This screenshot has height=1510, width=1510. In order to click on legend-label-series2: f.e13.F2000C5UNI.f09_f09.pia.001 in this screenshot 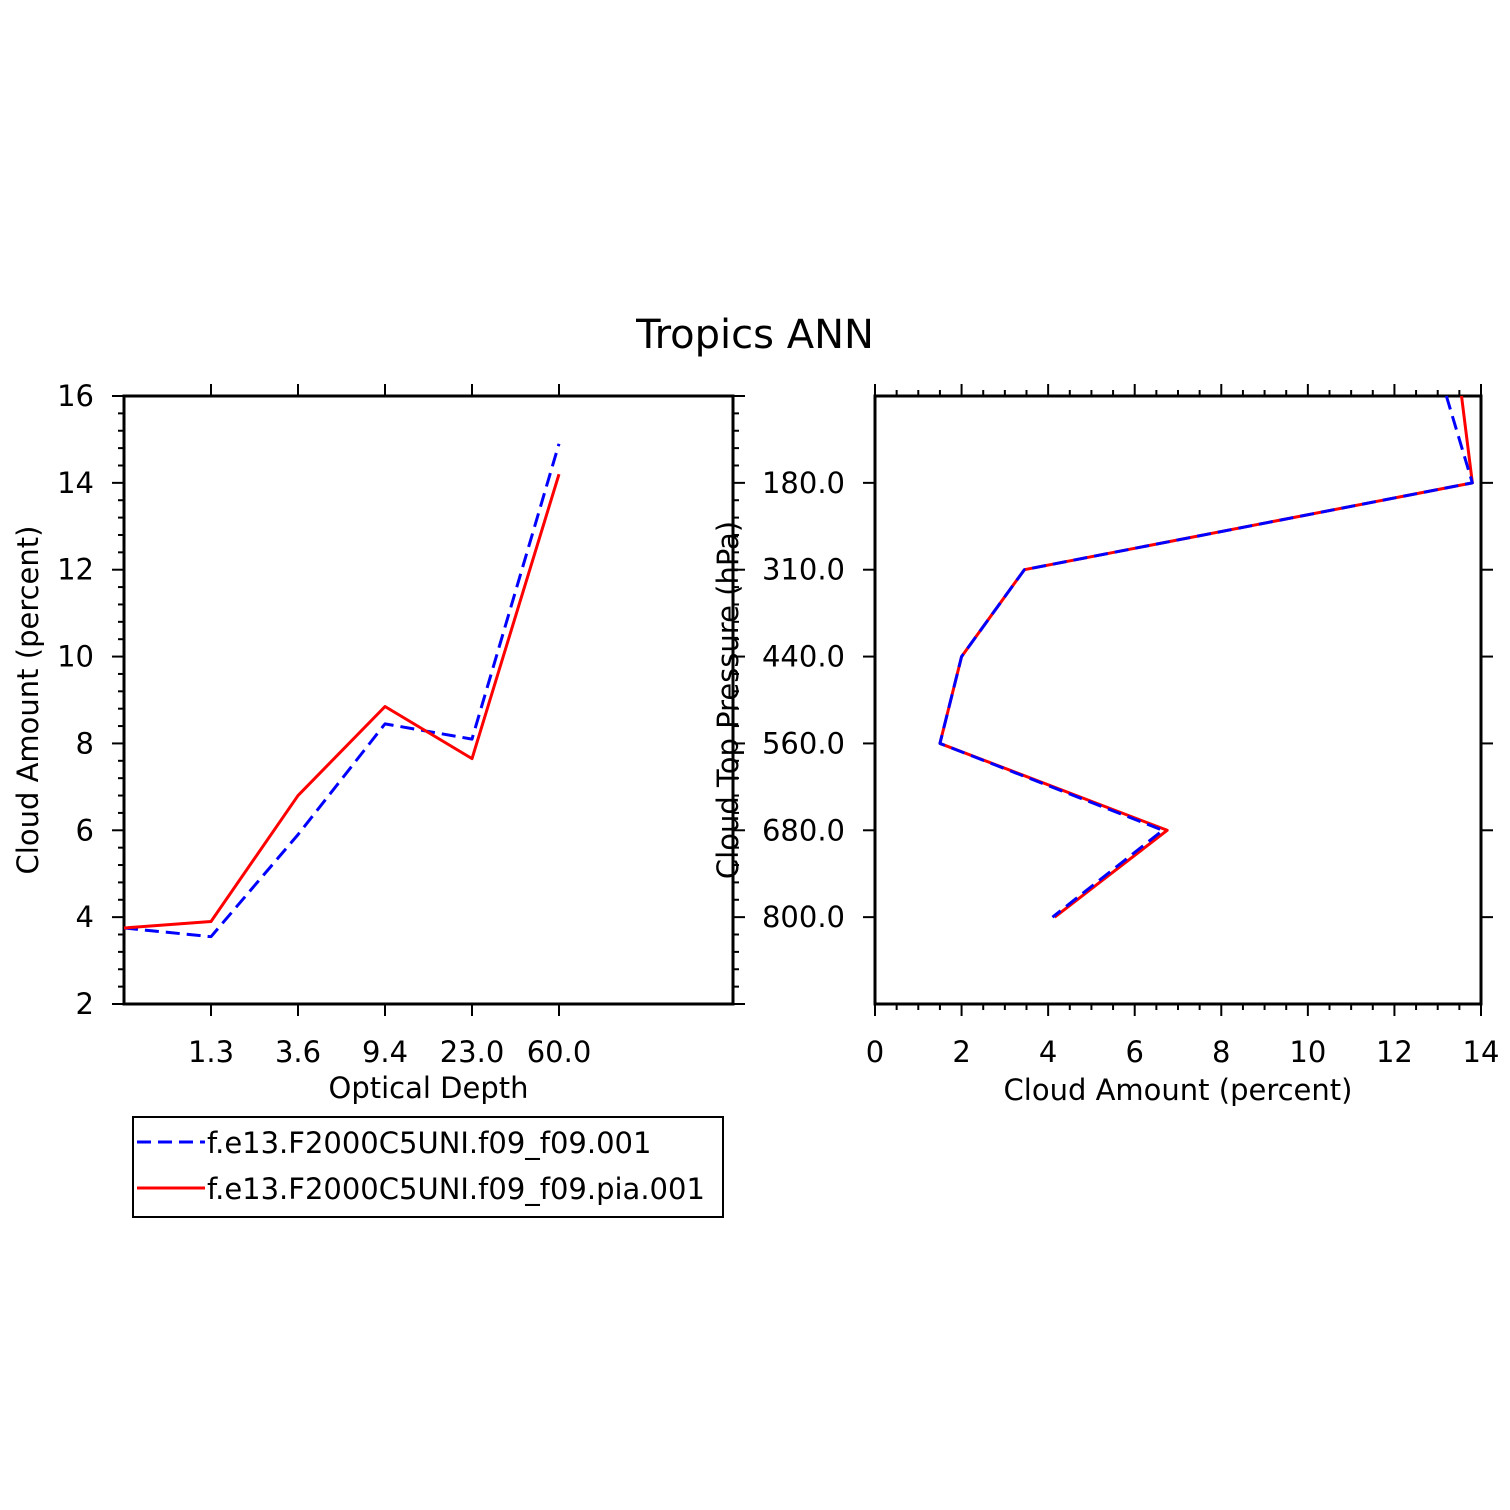, I will do `click(456, 1189)`.